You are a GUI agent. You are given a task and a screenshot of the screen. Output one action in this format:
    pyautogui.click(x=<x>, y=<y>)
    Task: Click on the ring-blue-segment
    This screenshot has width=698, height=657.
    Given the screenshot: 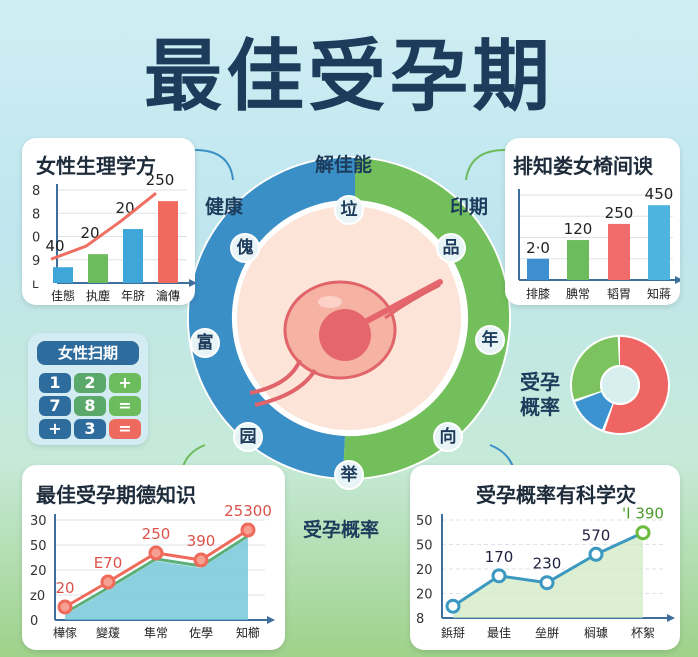 What is the action you would take?
    pyautogui.click(x=271, y=317)
    